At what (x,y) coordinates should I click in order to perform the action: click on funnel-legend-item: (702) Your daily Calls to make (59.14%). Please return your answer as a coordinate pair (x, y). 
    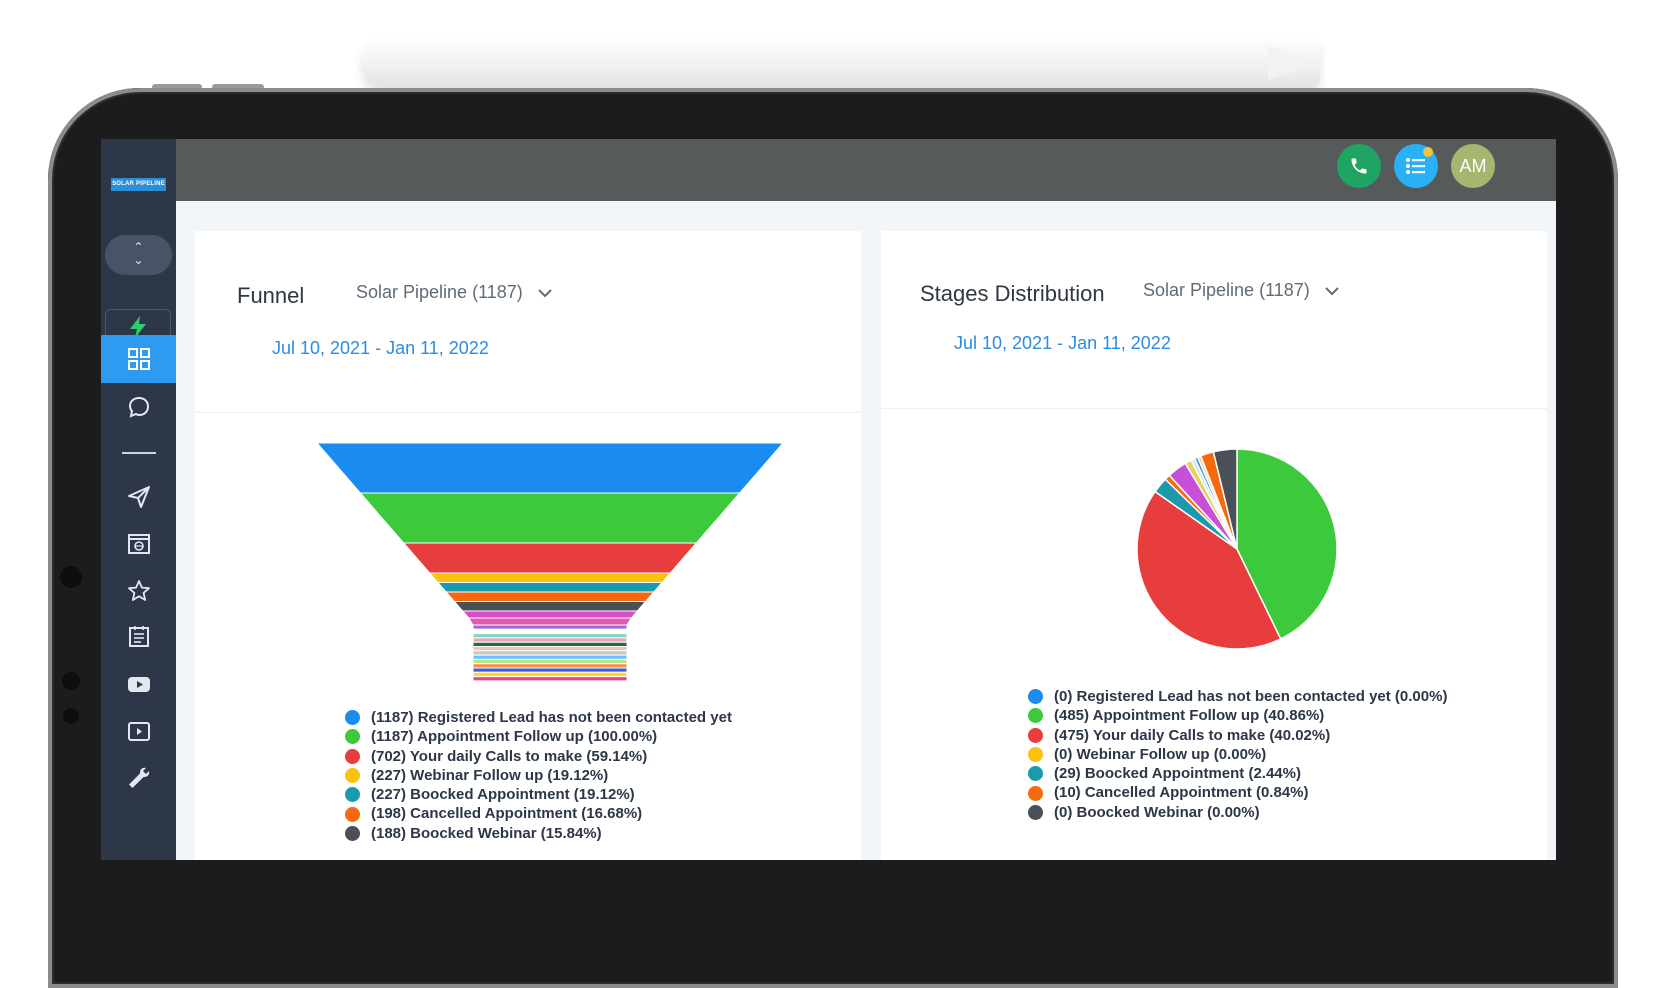
    Looking at the image, I should click on (538, 756).